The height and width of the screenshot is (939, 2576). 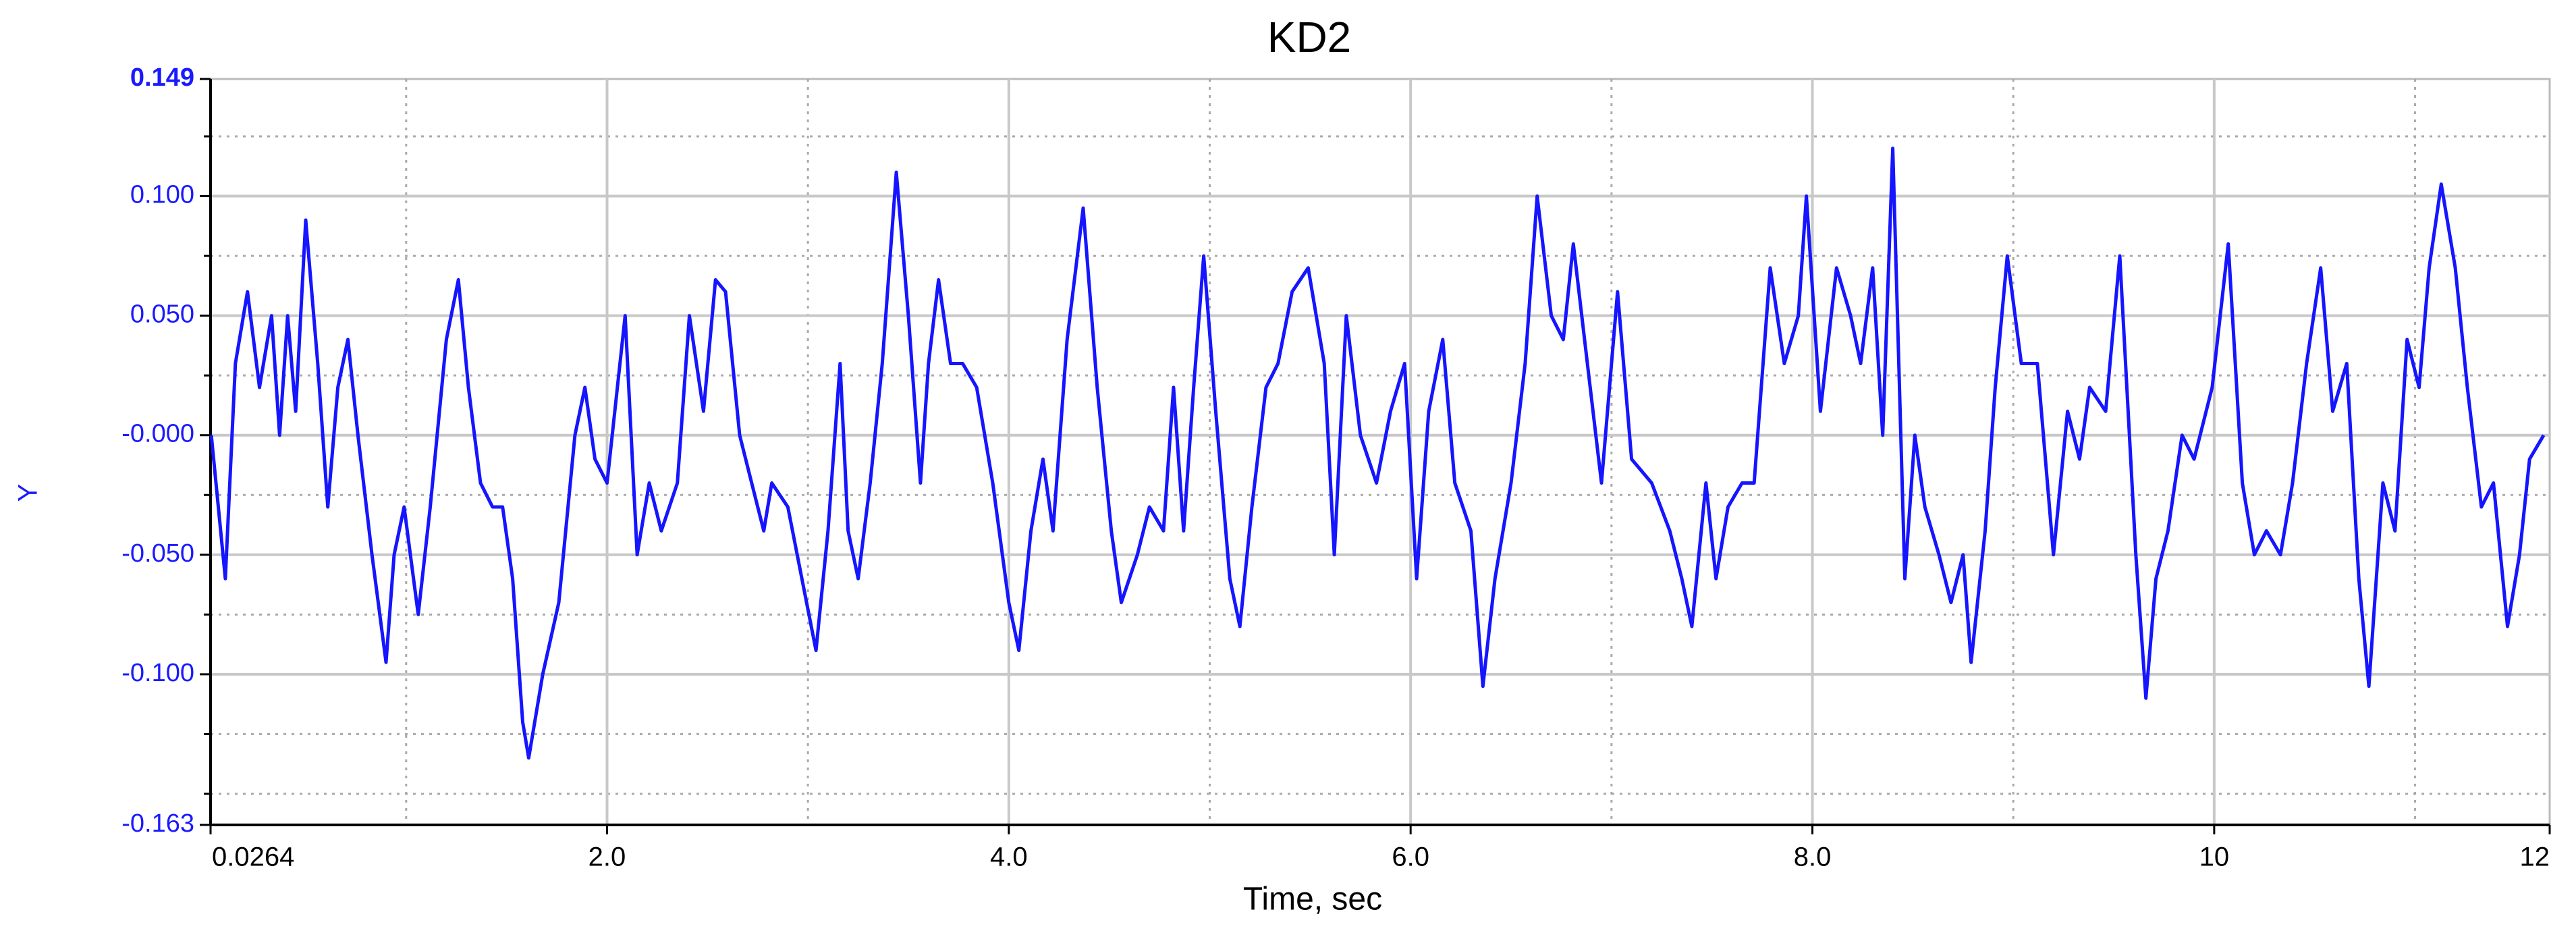 I want to click on y-tick-label: -0.050, so click(x=157, y=553).